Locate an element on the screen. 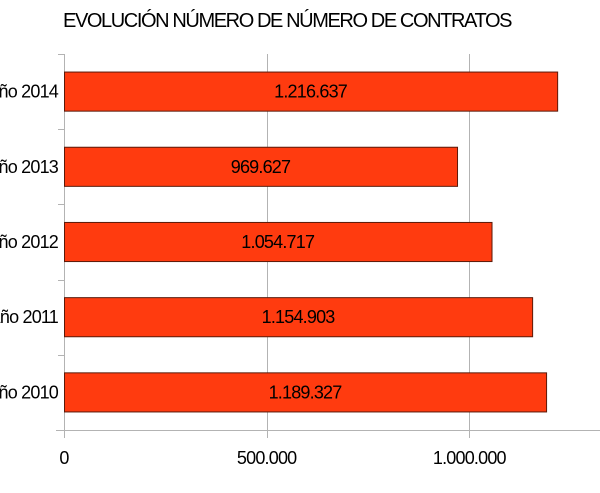 This screenshot has width=600, height=493. category-label: Año 2010 is located at coordinates (29, 392).